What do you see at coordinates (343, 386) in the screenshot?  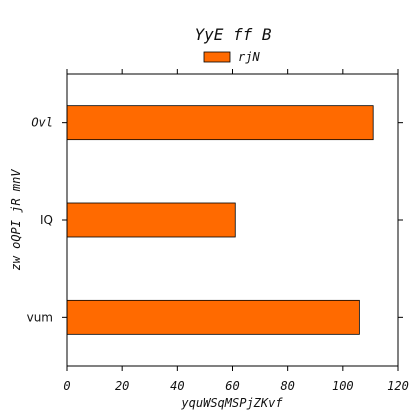 I see `x-tick-label: 100` at bounding box center [343, 386].